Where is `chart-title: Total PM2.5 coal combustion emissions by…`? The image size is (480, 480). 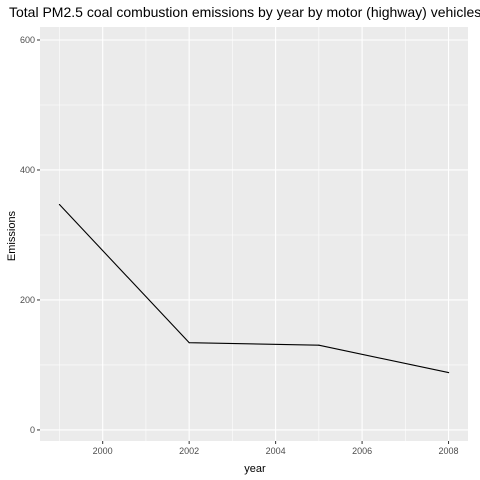
chart-title: Total PM2.5 coal combustion emissions by… is located at coordinates (244, 12).